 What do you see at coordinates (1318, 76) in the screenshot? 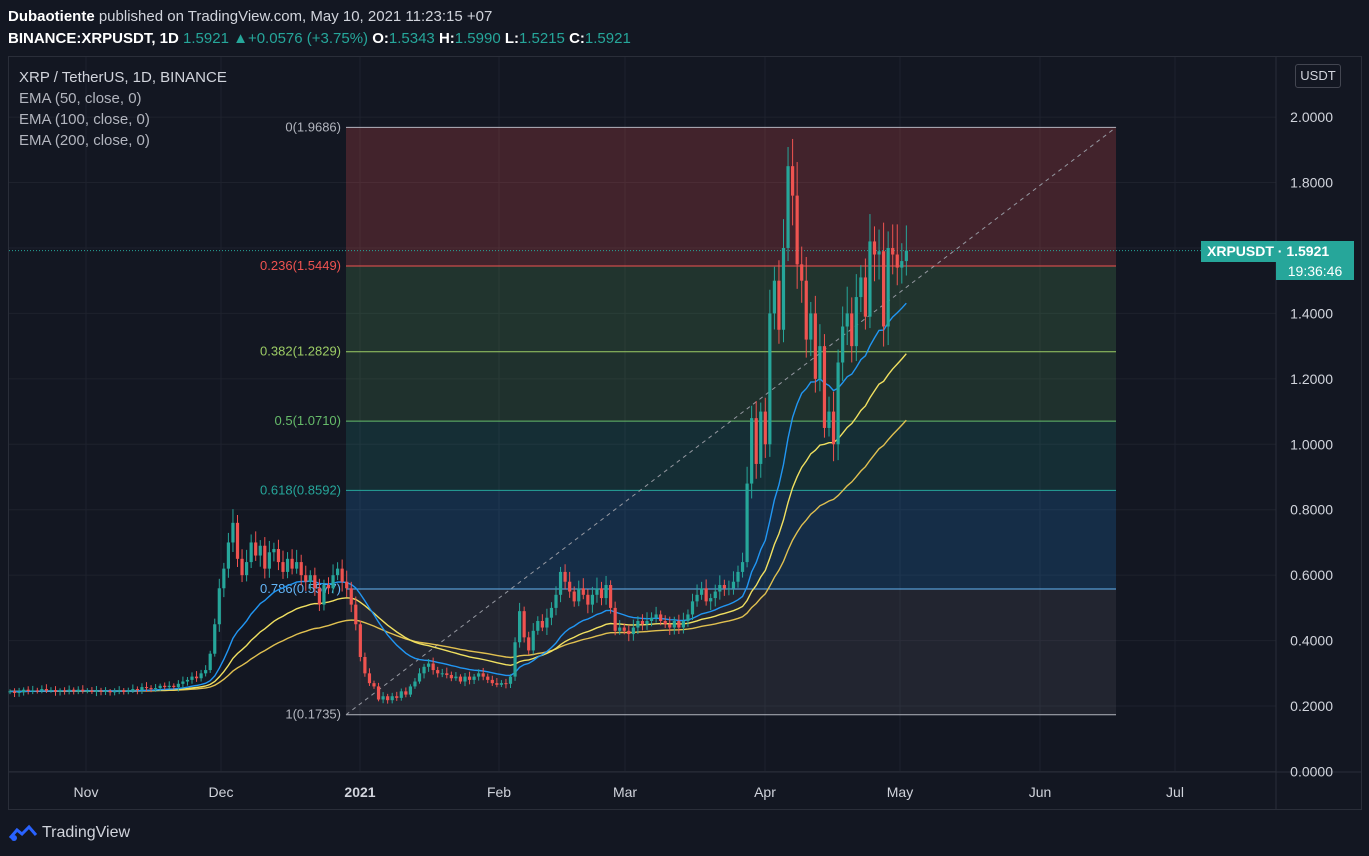
I see `price-unit-button: USDT` at bounding box center [1318, 76].